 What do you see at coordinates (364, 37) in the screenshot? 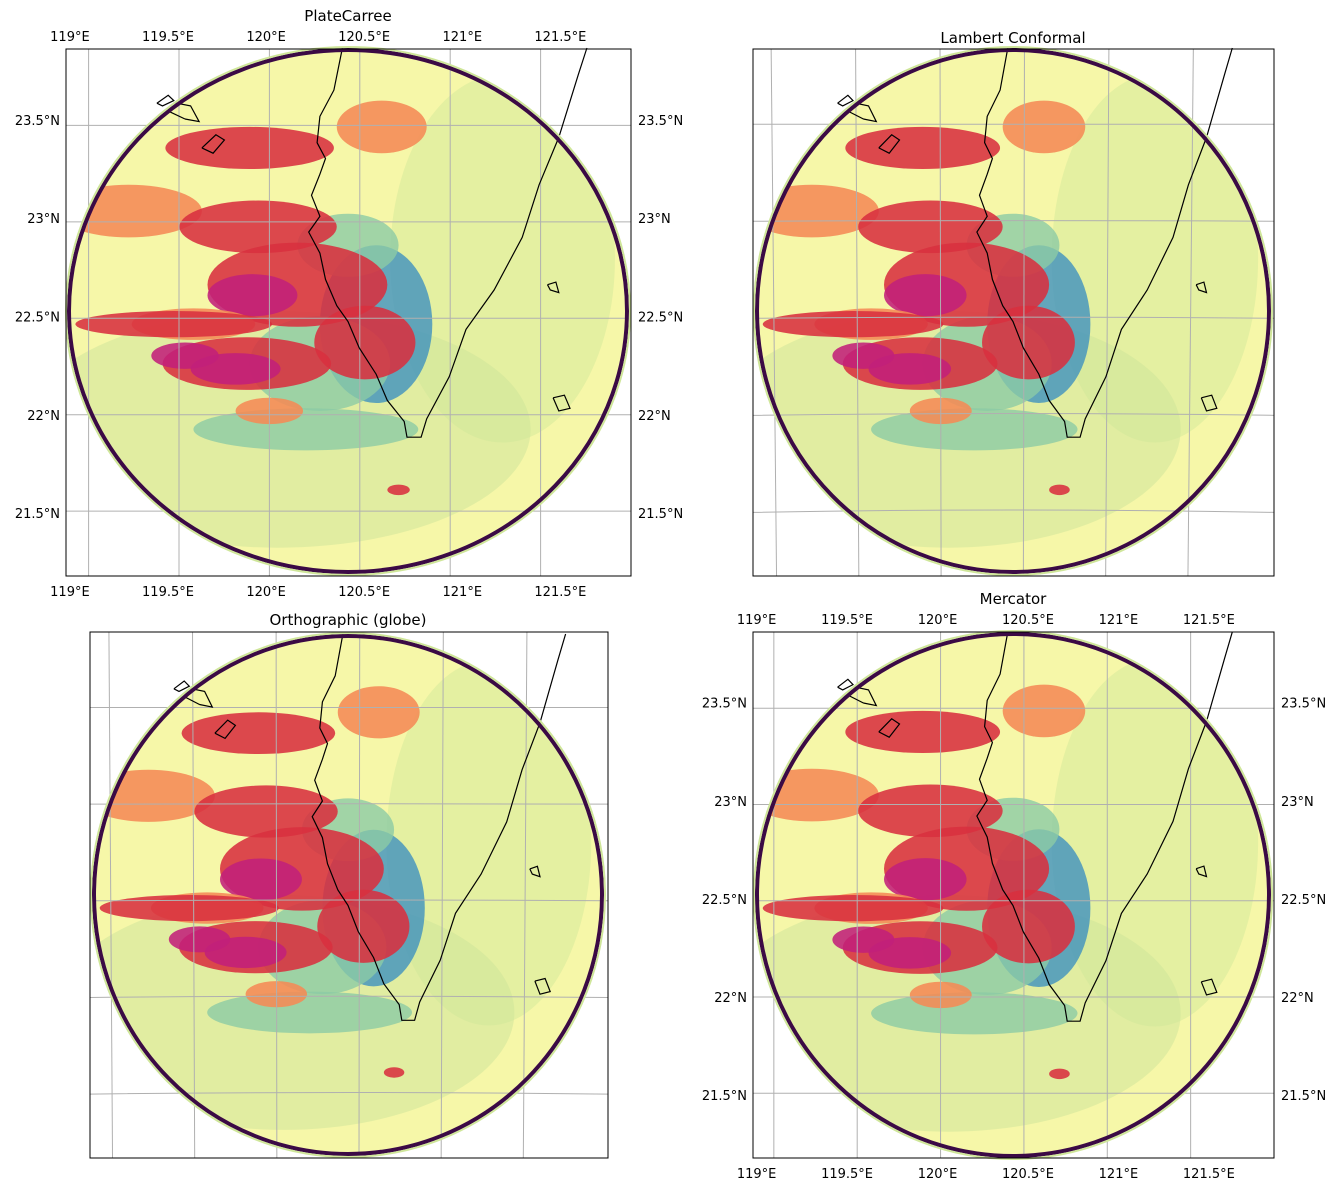
I see `lon-tick-label-top: 120.5°E` at bounding box center [364, 37].